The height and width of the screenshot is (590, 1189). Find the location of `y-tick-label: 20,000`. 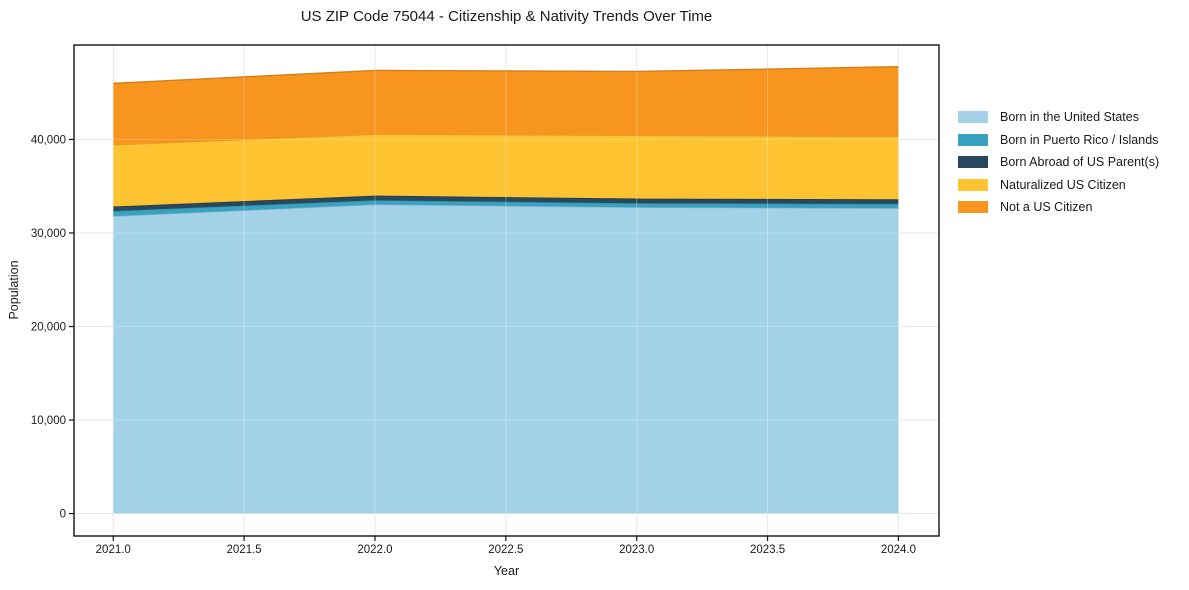

y-tick-label: 20,000 is located at coordinates (48, 328).